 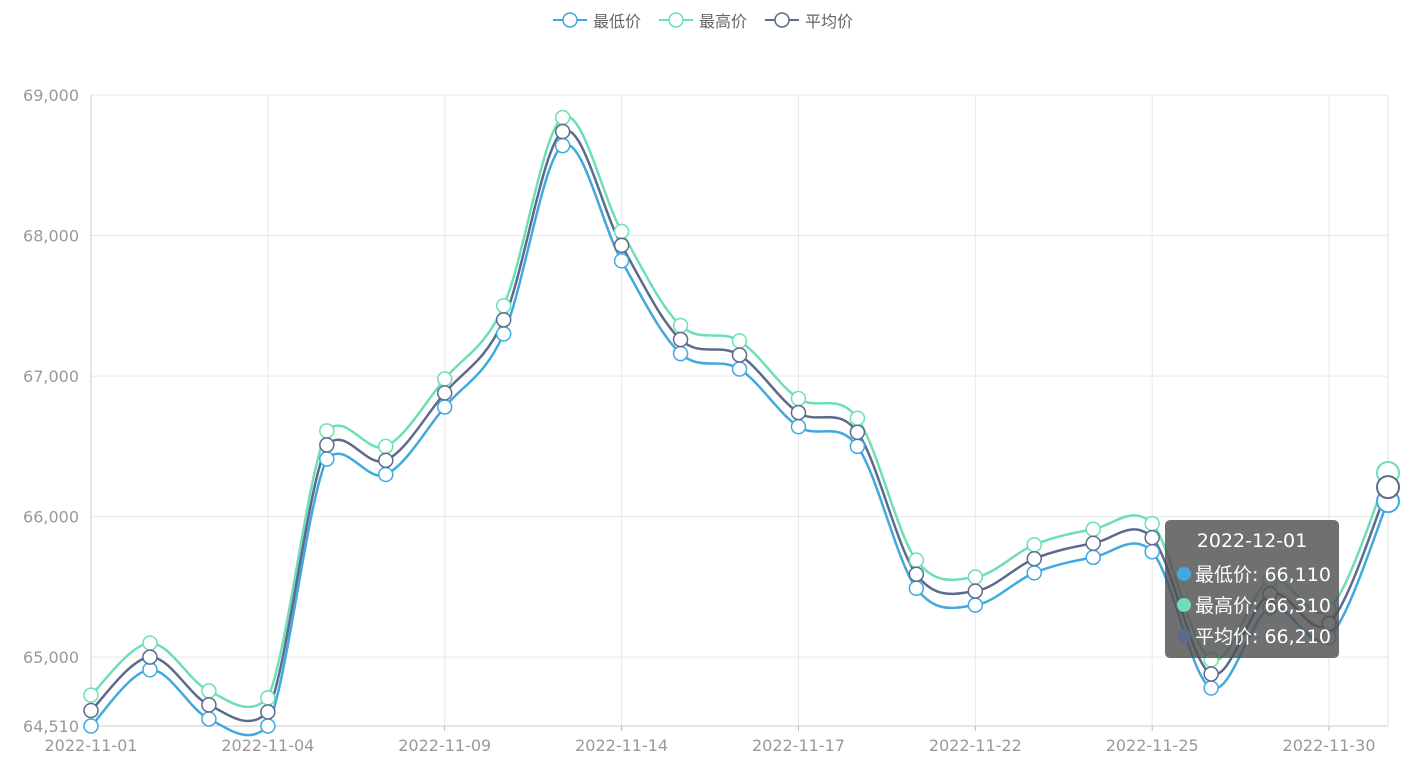 I want to click on tooltip-row-high: 最高价: 66,310, so click(x=1258, y=604).